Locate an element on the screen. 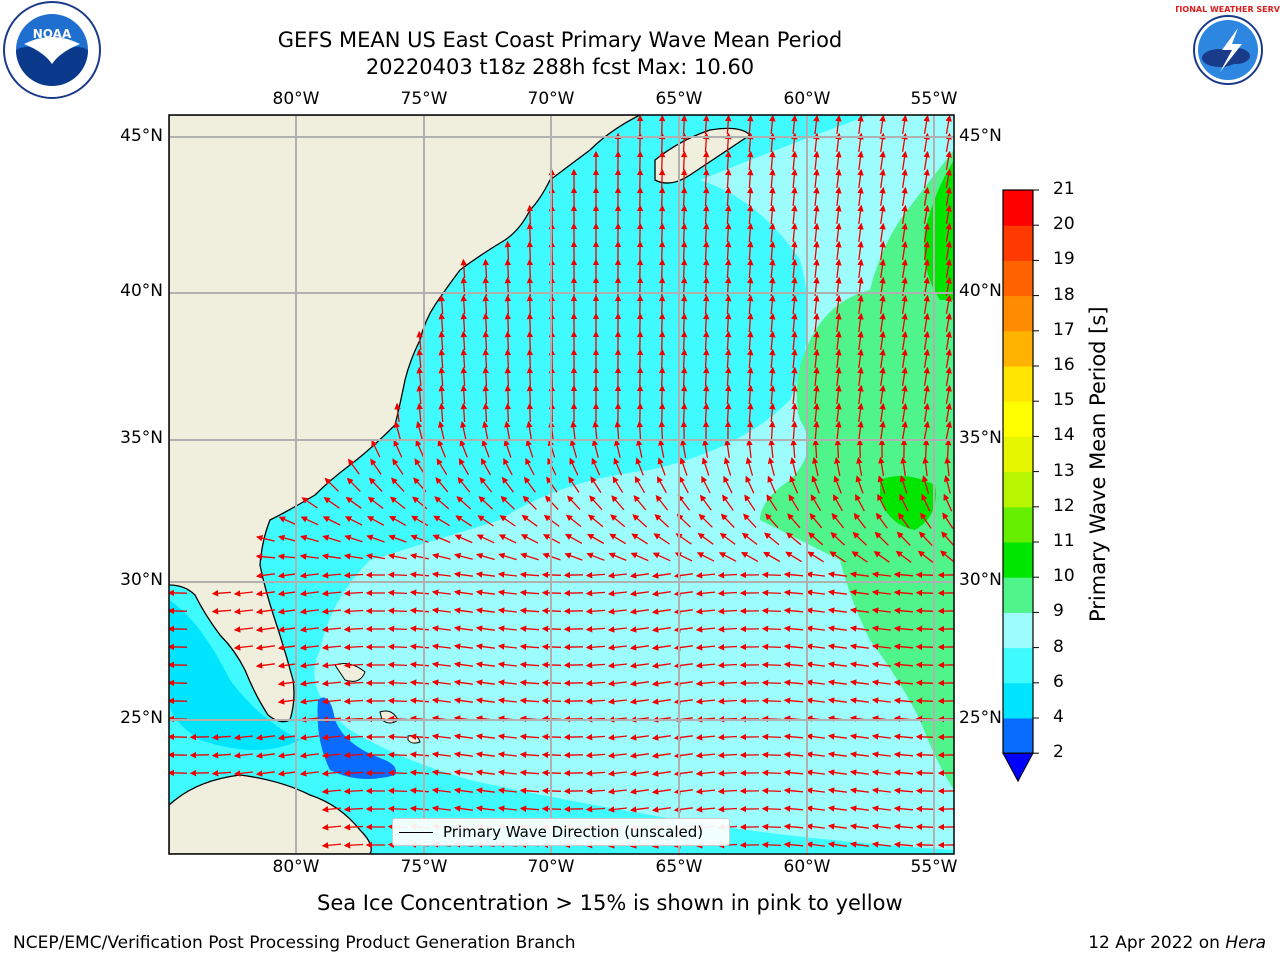  colorbar-tick-label: 8 is located at coordinates (1058, 646).